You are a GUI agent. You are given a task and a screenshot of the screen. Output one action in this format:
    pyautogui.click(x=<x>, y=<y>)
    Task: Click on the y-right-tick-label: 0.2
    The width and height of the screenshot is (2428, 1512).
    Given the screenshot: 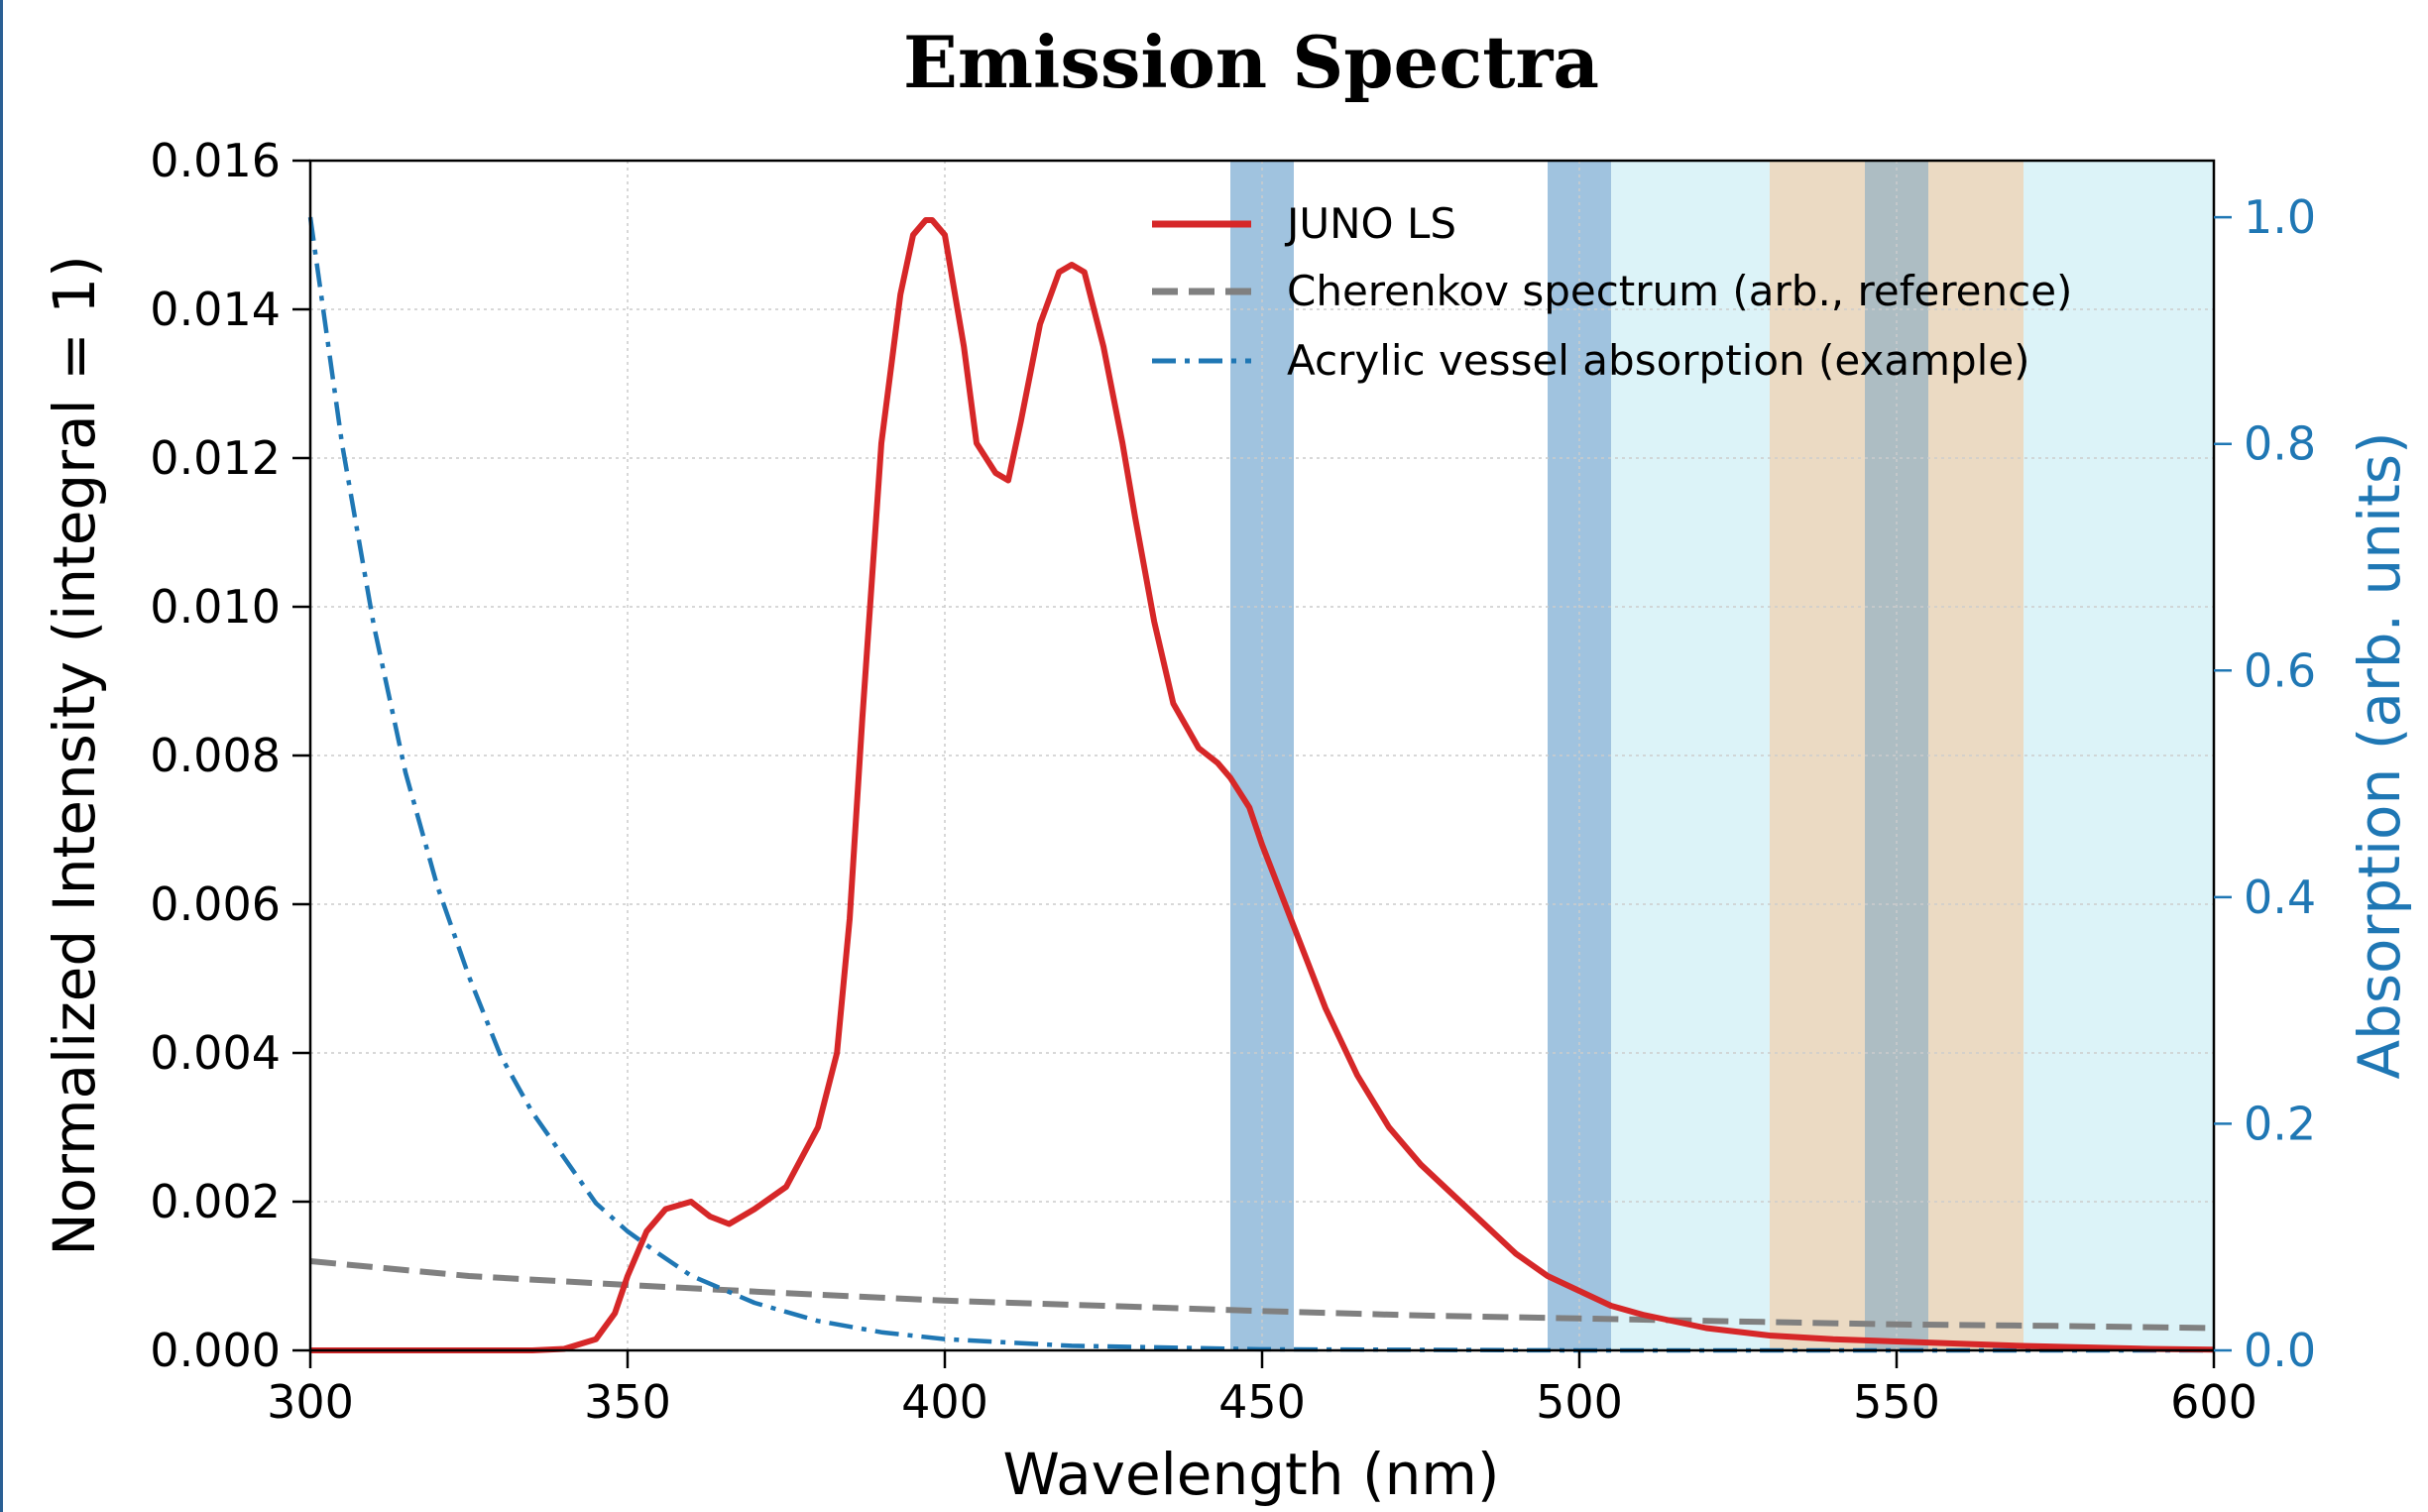 What is the action you would take?
    pyautogui.click(x=2280, y=1123)
    